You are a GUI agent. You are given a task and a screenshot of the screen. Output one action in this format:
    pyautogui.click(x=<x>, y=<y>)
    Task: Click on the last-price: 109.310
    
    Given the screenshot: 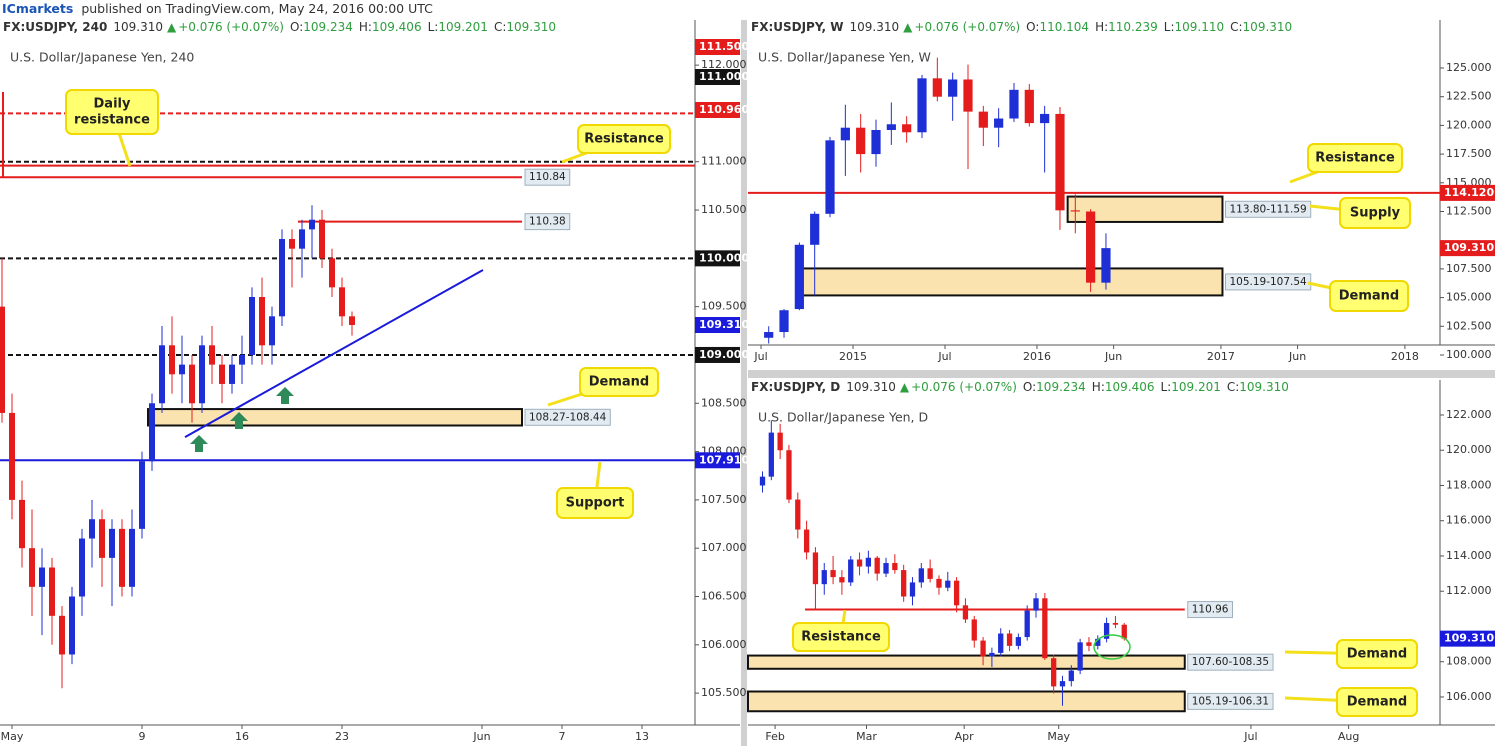 What is the action you would take?
    pyautogui.click(x=871, y=387)
    